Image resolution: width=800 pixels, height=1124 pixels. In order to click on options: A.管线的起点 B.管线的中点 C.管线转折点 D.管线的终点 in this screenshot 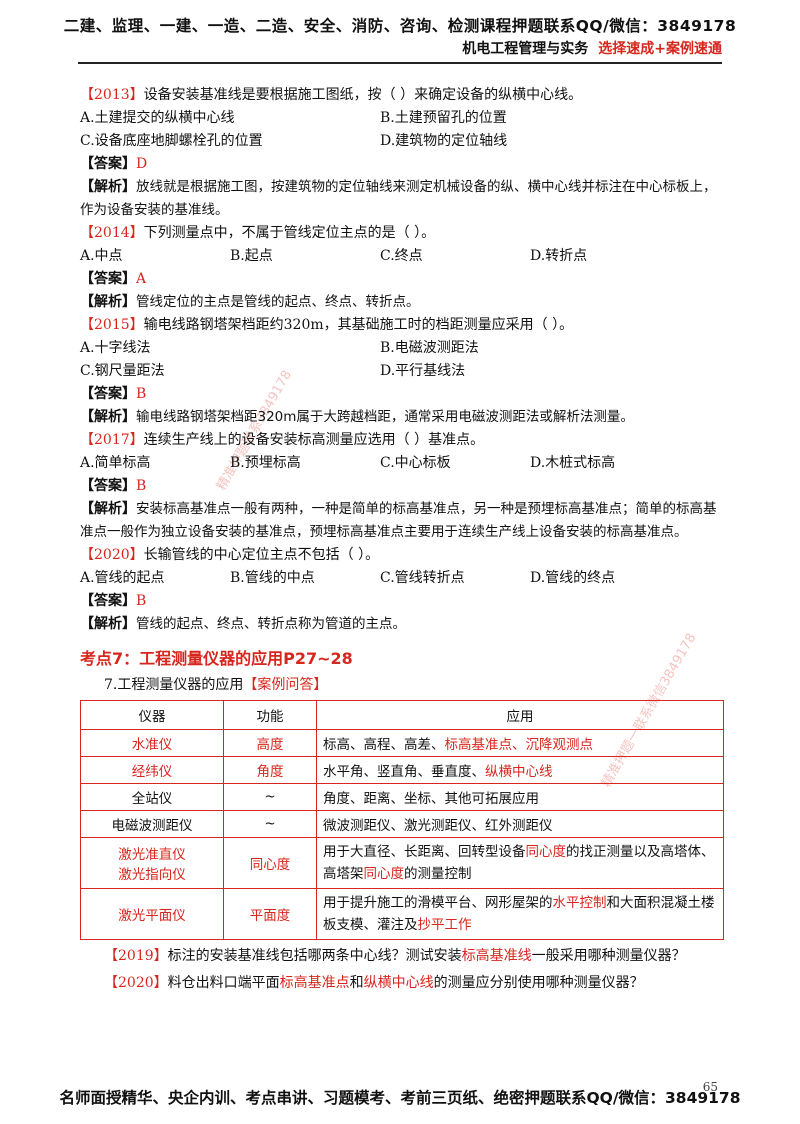, I will do `click(348, 578)`.